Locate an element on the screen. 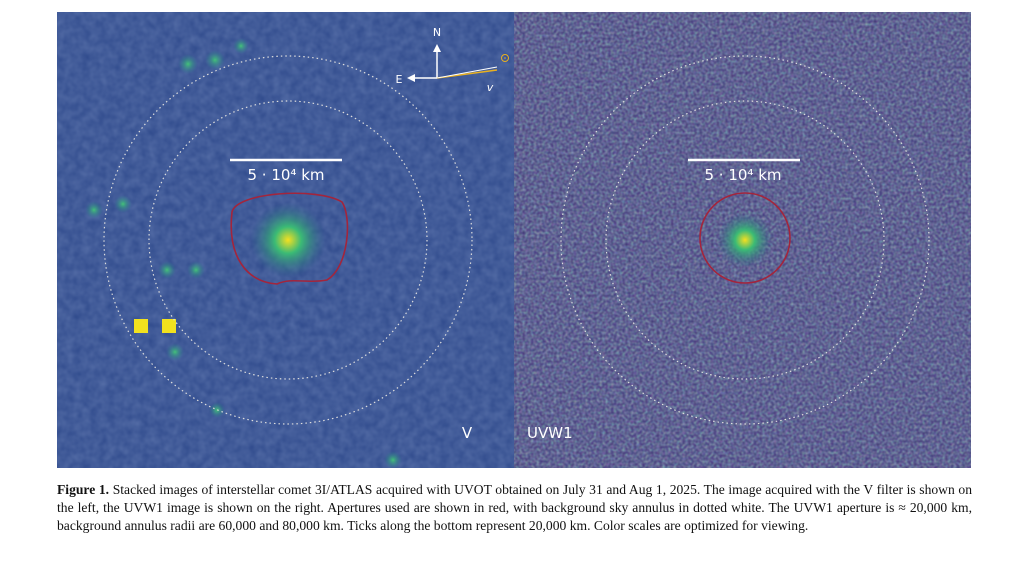  panel-label: UVW1 is located at coordinates (550, 433).